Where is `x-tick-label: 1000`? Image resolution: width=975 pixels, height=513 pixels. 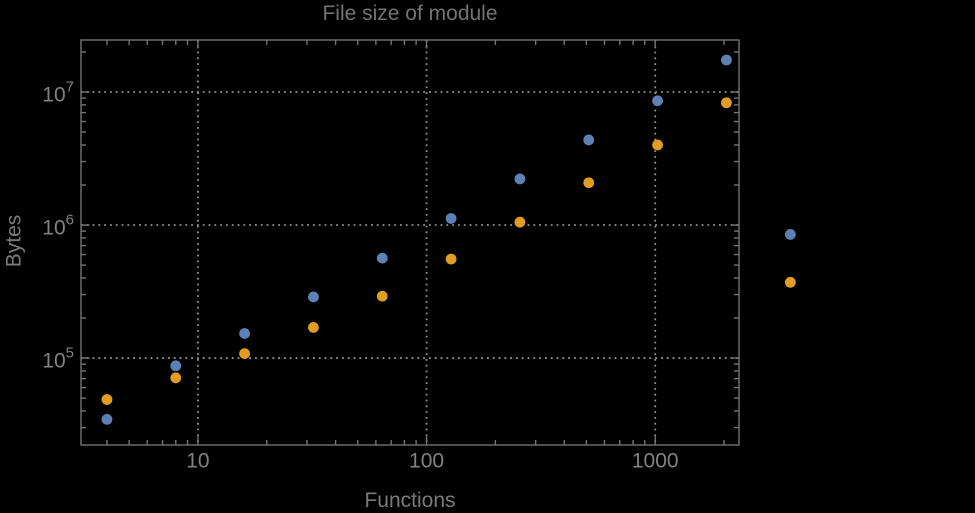
x-tick-label: 1000 is located at coordinates (655, 461).